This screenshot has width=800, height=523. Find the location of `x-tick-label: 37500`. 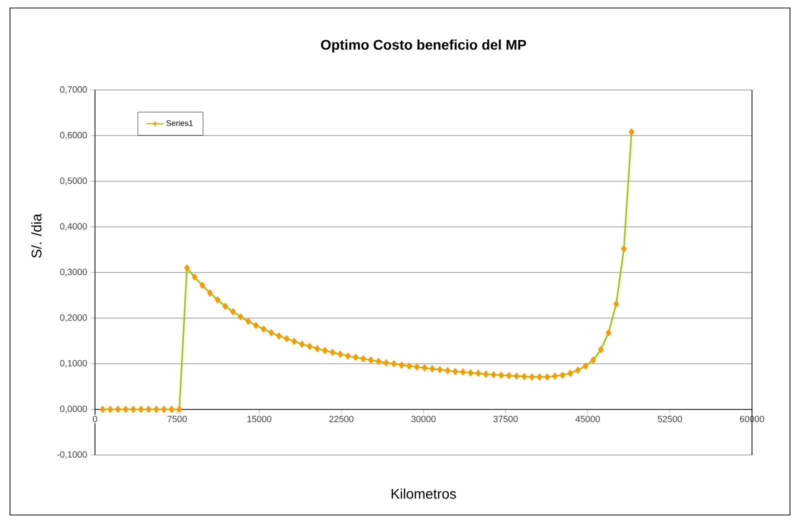

x-tick-label: 37500 is located at coordinates (506, 419).